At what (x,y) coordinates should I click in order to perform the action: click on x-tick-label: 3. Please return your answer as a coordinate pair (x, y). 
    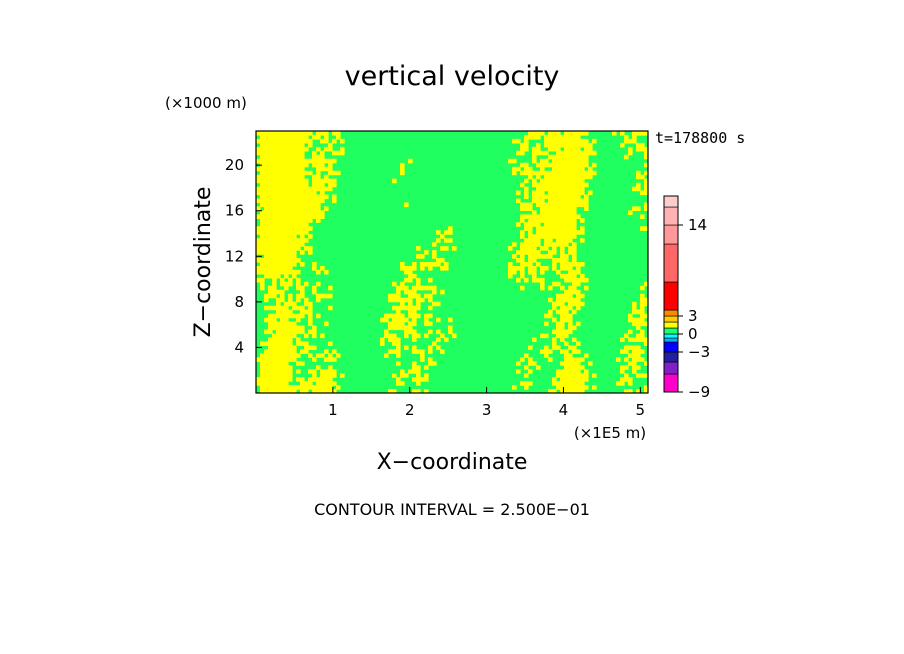
    Looking at the image, I should click on (487, 410).